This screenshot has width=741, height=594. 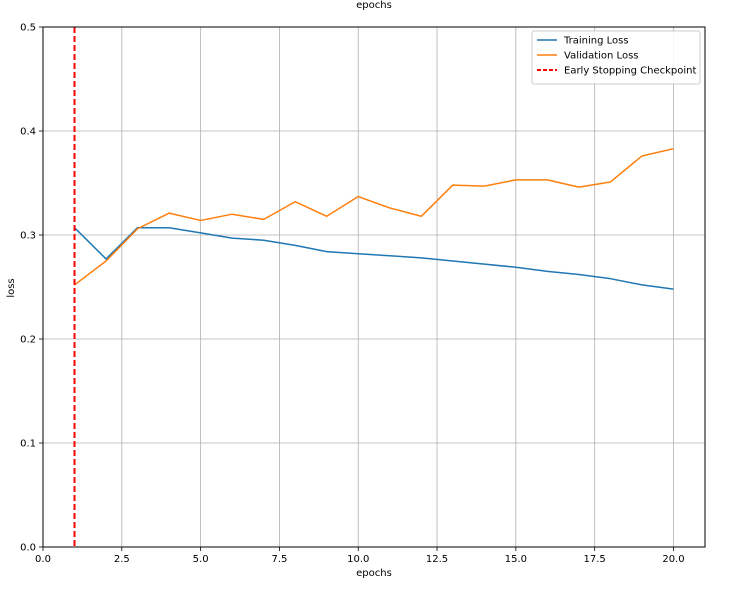 What do you see at coordinates (595, 559) in the screenshot?
I see `x-tick-label: 17.5` at bounding box center [595, 559].